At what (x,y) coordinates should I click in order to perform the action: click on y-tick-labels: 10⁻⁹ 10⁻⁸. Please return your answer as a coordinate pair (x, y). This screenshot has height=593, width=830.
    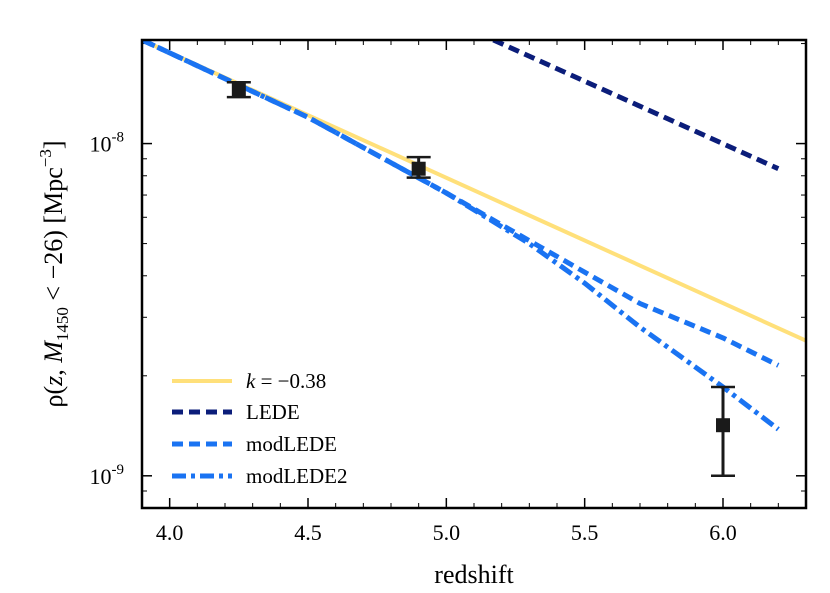
    Looking at the image, I should click on (107, 309).